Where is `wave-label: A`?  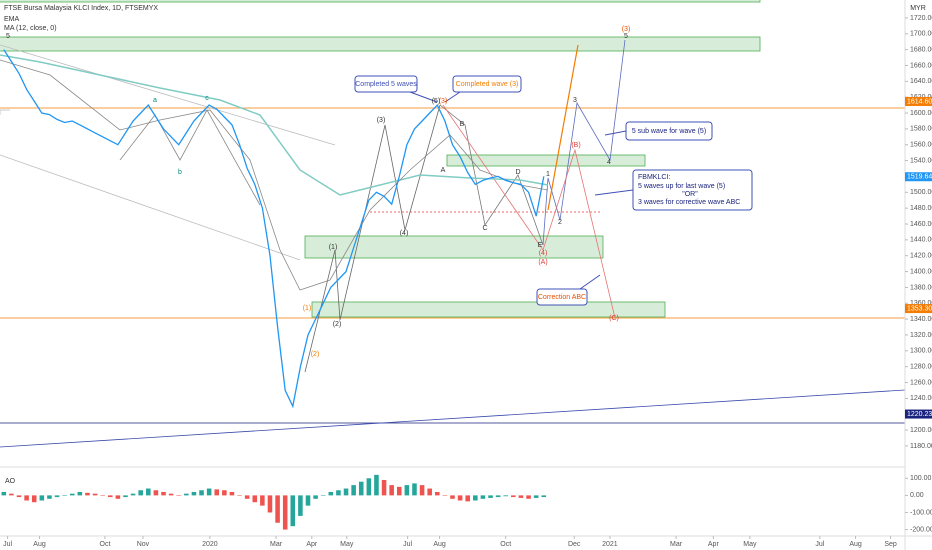 wave-label: A is located at coordinates (443, 170).